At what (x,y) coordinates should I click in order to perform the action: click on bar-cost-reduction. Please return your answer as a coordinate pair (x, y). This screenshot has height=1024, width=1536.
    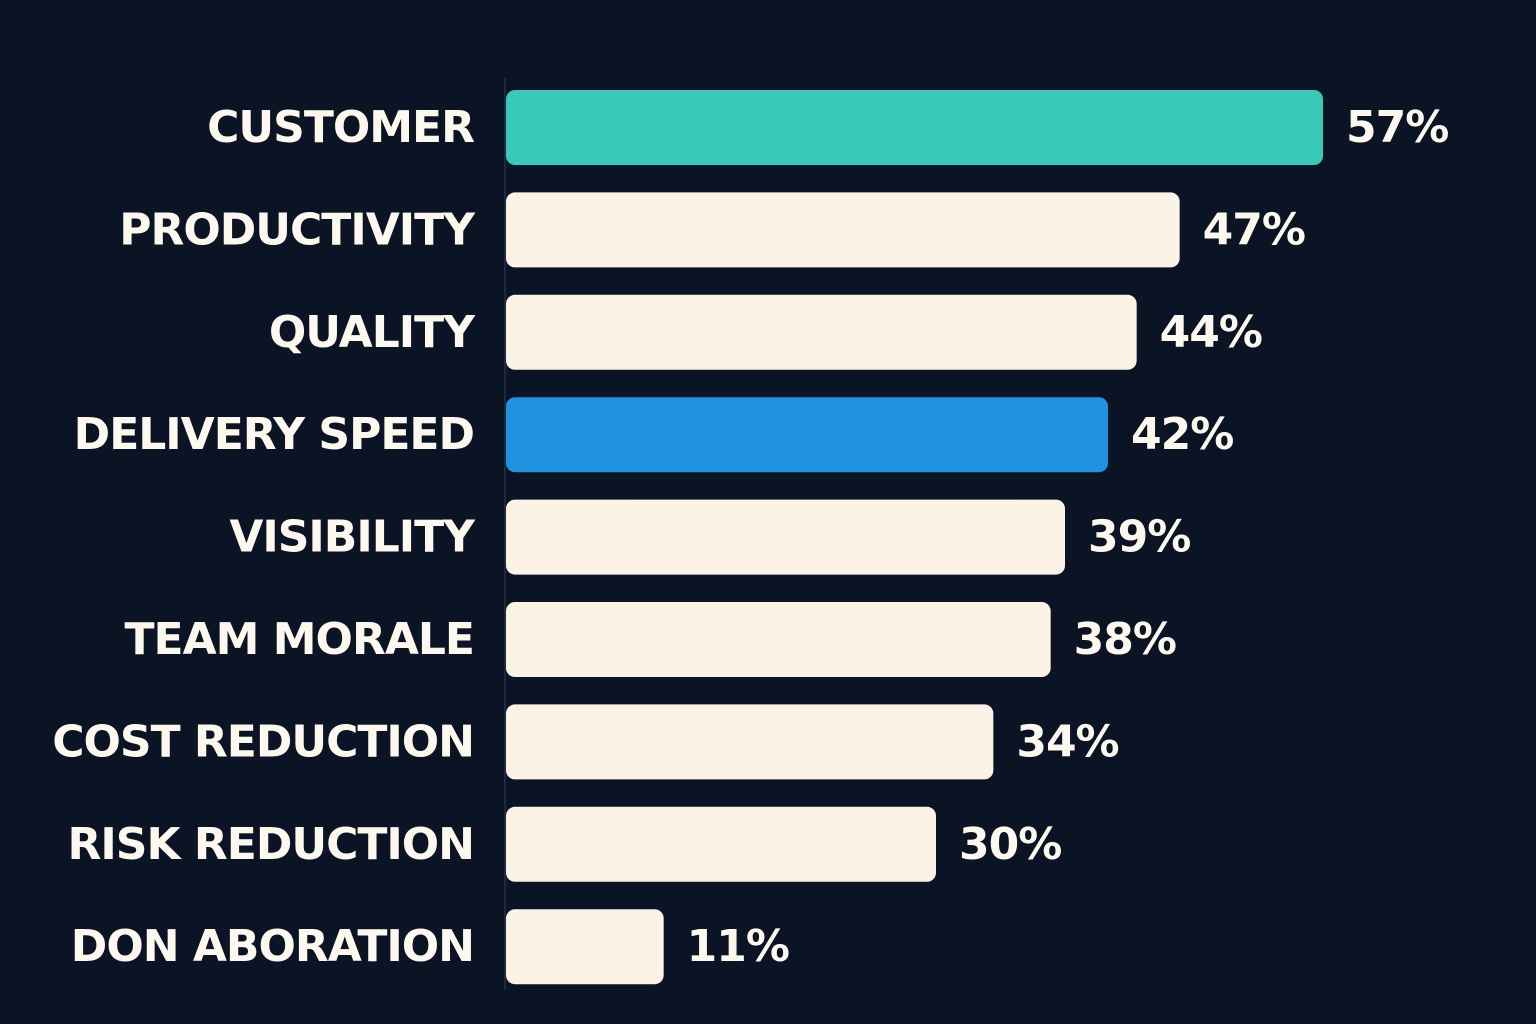
    Looking at the image, I should click on (750, 742).